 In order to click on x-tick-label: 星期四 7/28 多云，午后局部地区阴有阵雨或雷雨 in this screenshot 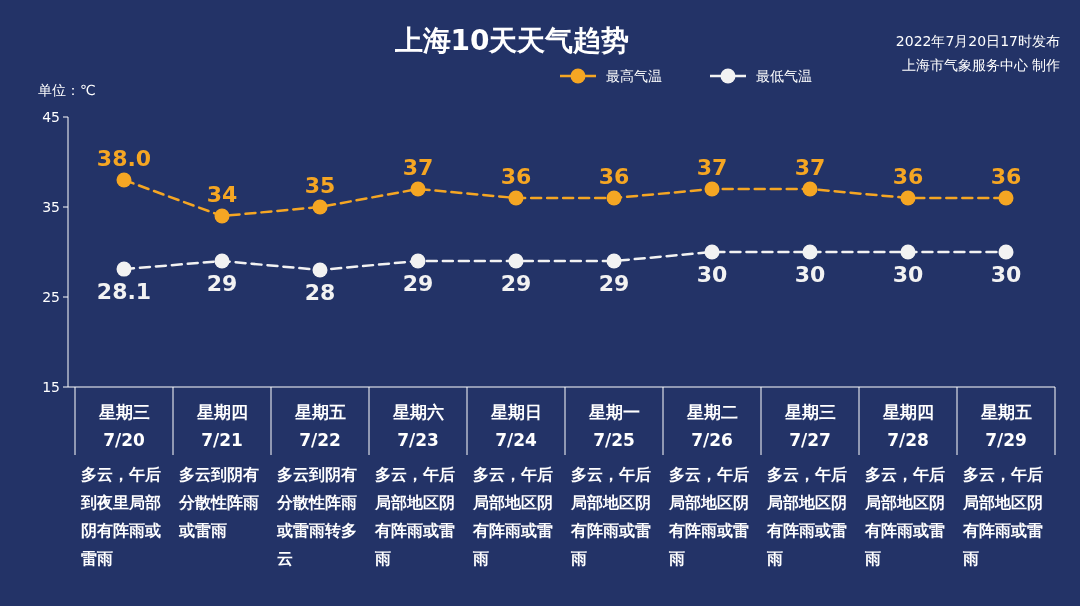, I will do `click(904, 485)`.